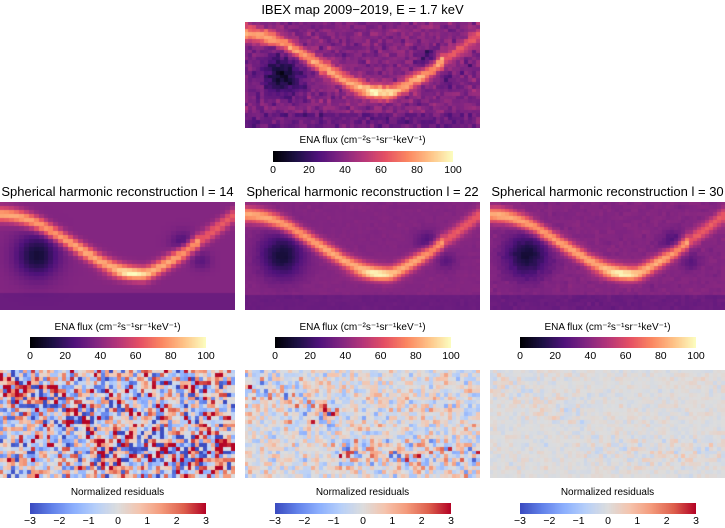 This screenshot has width=725, height=528. I want to click on recon-title-1: Spherical harmonic reconstruction l = 22, so click(362, 191).